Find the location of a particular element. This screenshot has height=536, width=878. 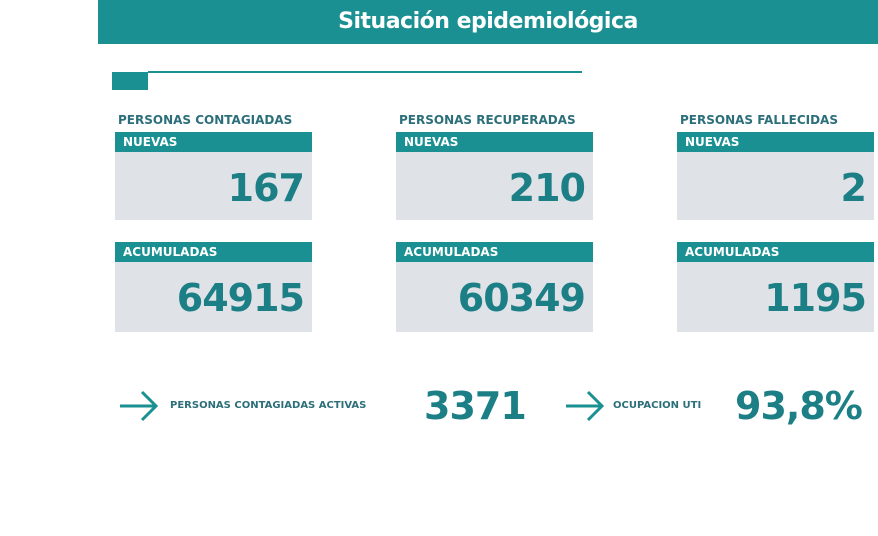

total-value: 64915 is located at coordinates (213, 297).